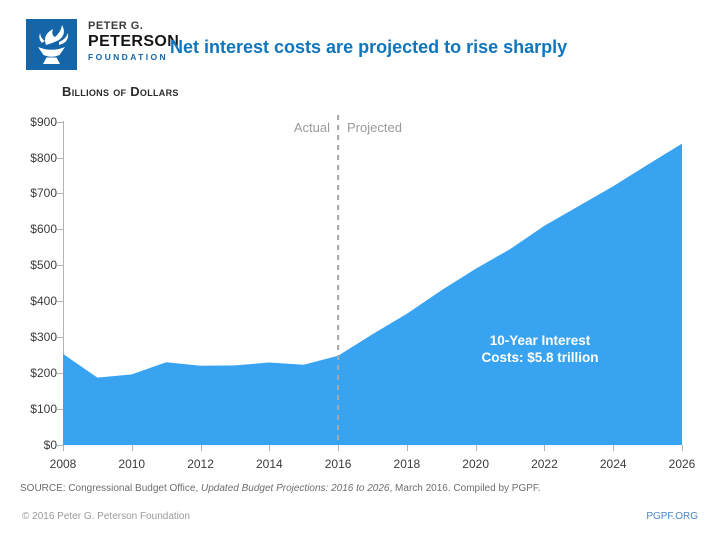 The image size is (720, 540). Describe the element at coordinates (43, 121) in the screenshot. I see `y-axis-label: $900` at that location.